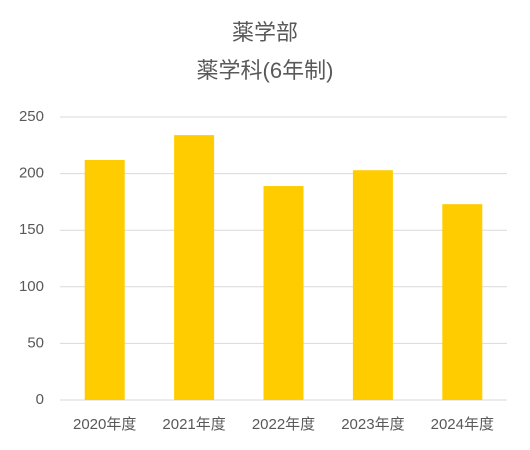 Image resolution: width=530 pixels, height=450 pixels. Describe the element at coordinates (193, 424) in the screenshot. I see `x-tick-label: 2021年度` at that location.